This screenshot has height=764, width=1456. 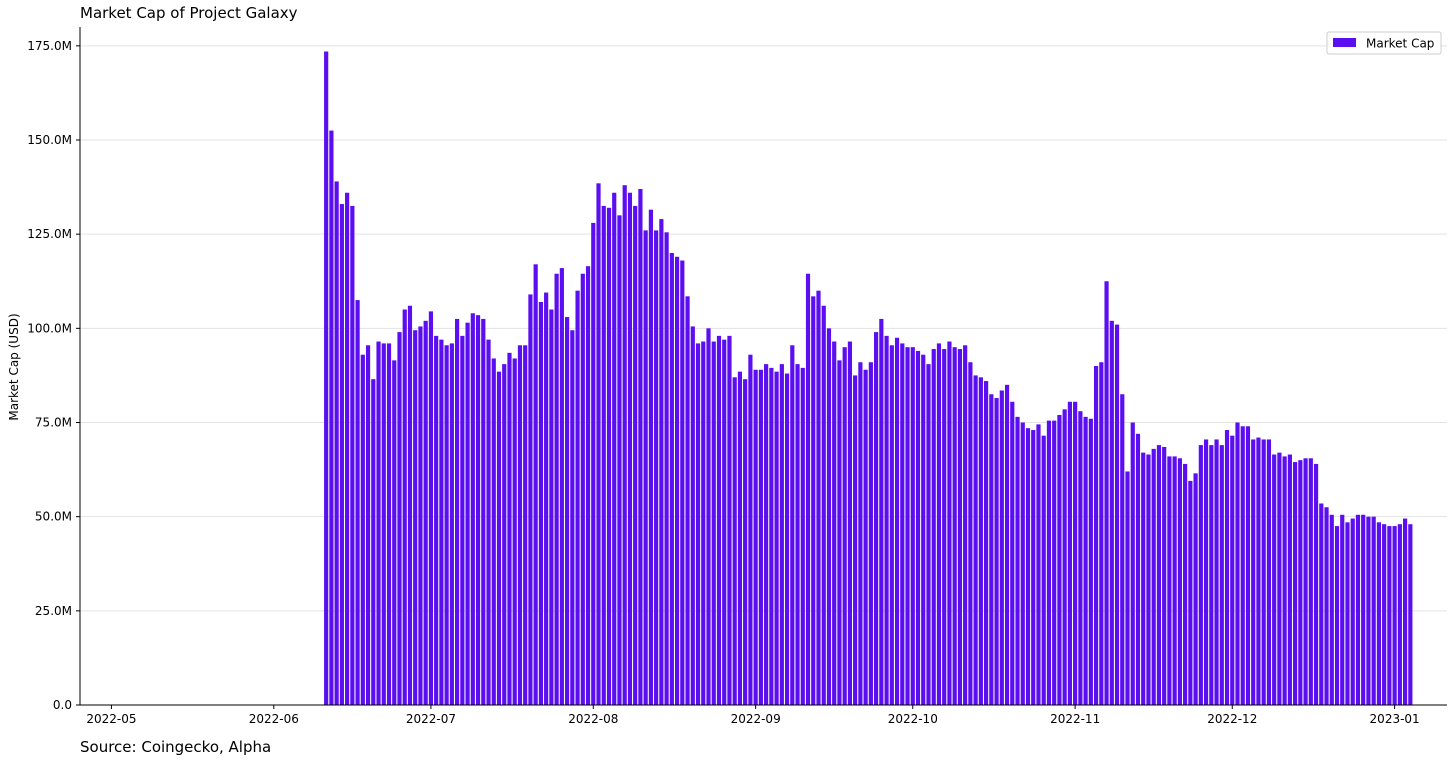 What do you see at coordinates (49, 140) in the screenshot?
I see `y-tick-label: 150.0M` at bounding box center [49, 140].